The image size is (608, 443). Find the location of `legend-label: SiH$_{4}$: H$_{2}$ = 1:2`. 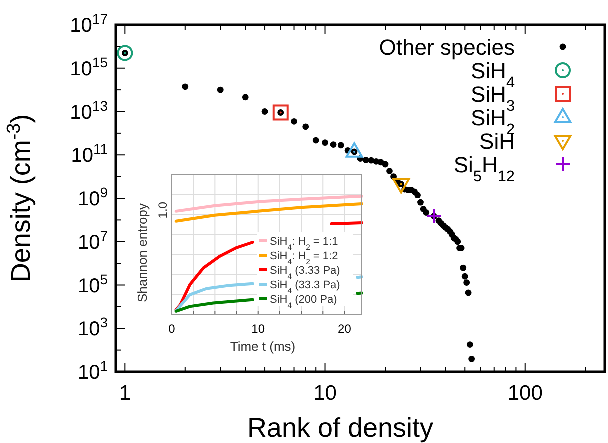

legend-label: SiH$_{4}$: H$_{2}$ = 1:2 is located at coordinates (304, 258).